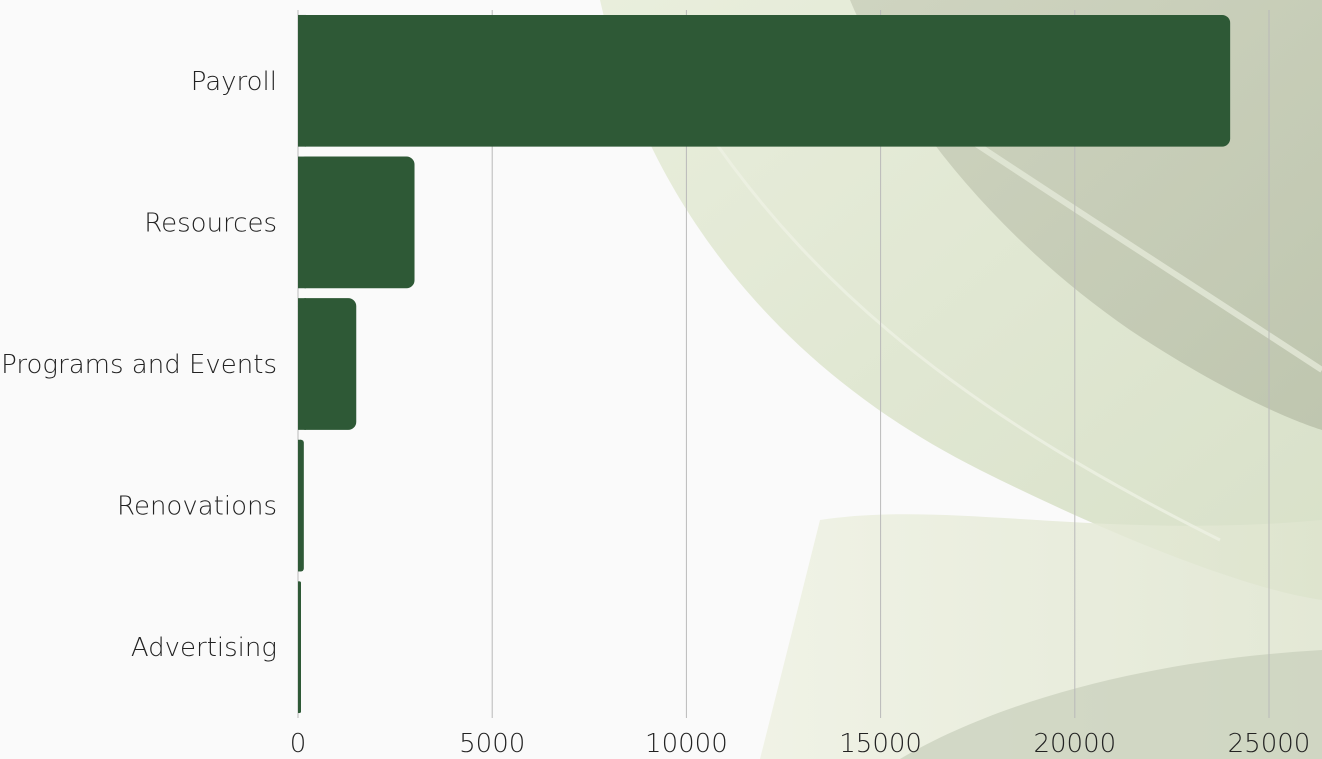 Image resolution: width=1322 pixels, height=759 pixels. What do you see at coordinates (1269, 744) in the screenshot?
I see `x-tick-label: 25000` at bounding box center [1269, 744].